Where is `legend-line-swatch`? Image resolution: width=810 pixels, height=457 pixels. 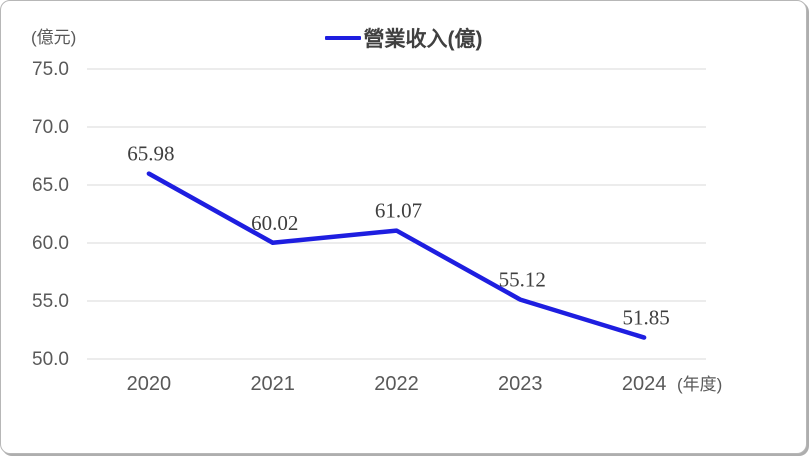
legend-line-swatch is located at coordinates (342, 38).